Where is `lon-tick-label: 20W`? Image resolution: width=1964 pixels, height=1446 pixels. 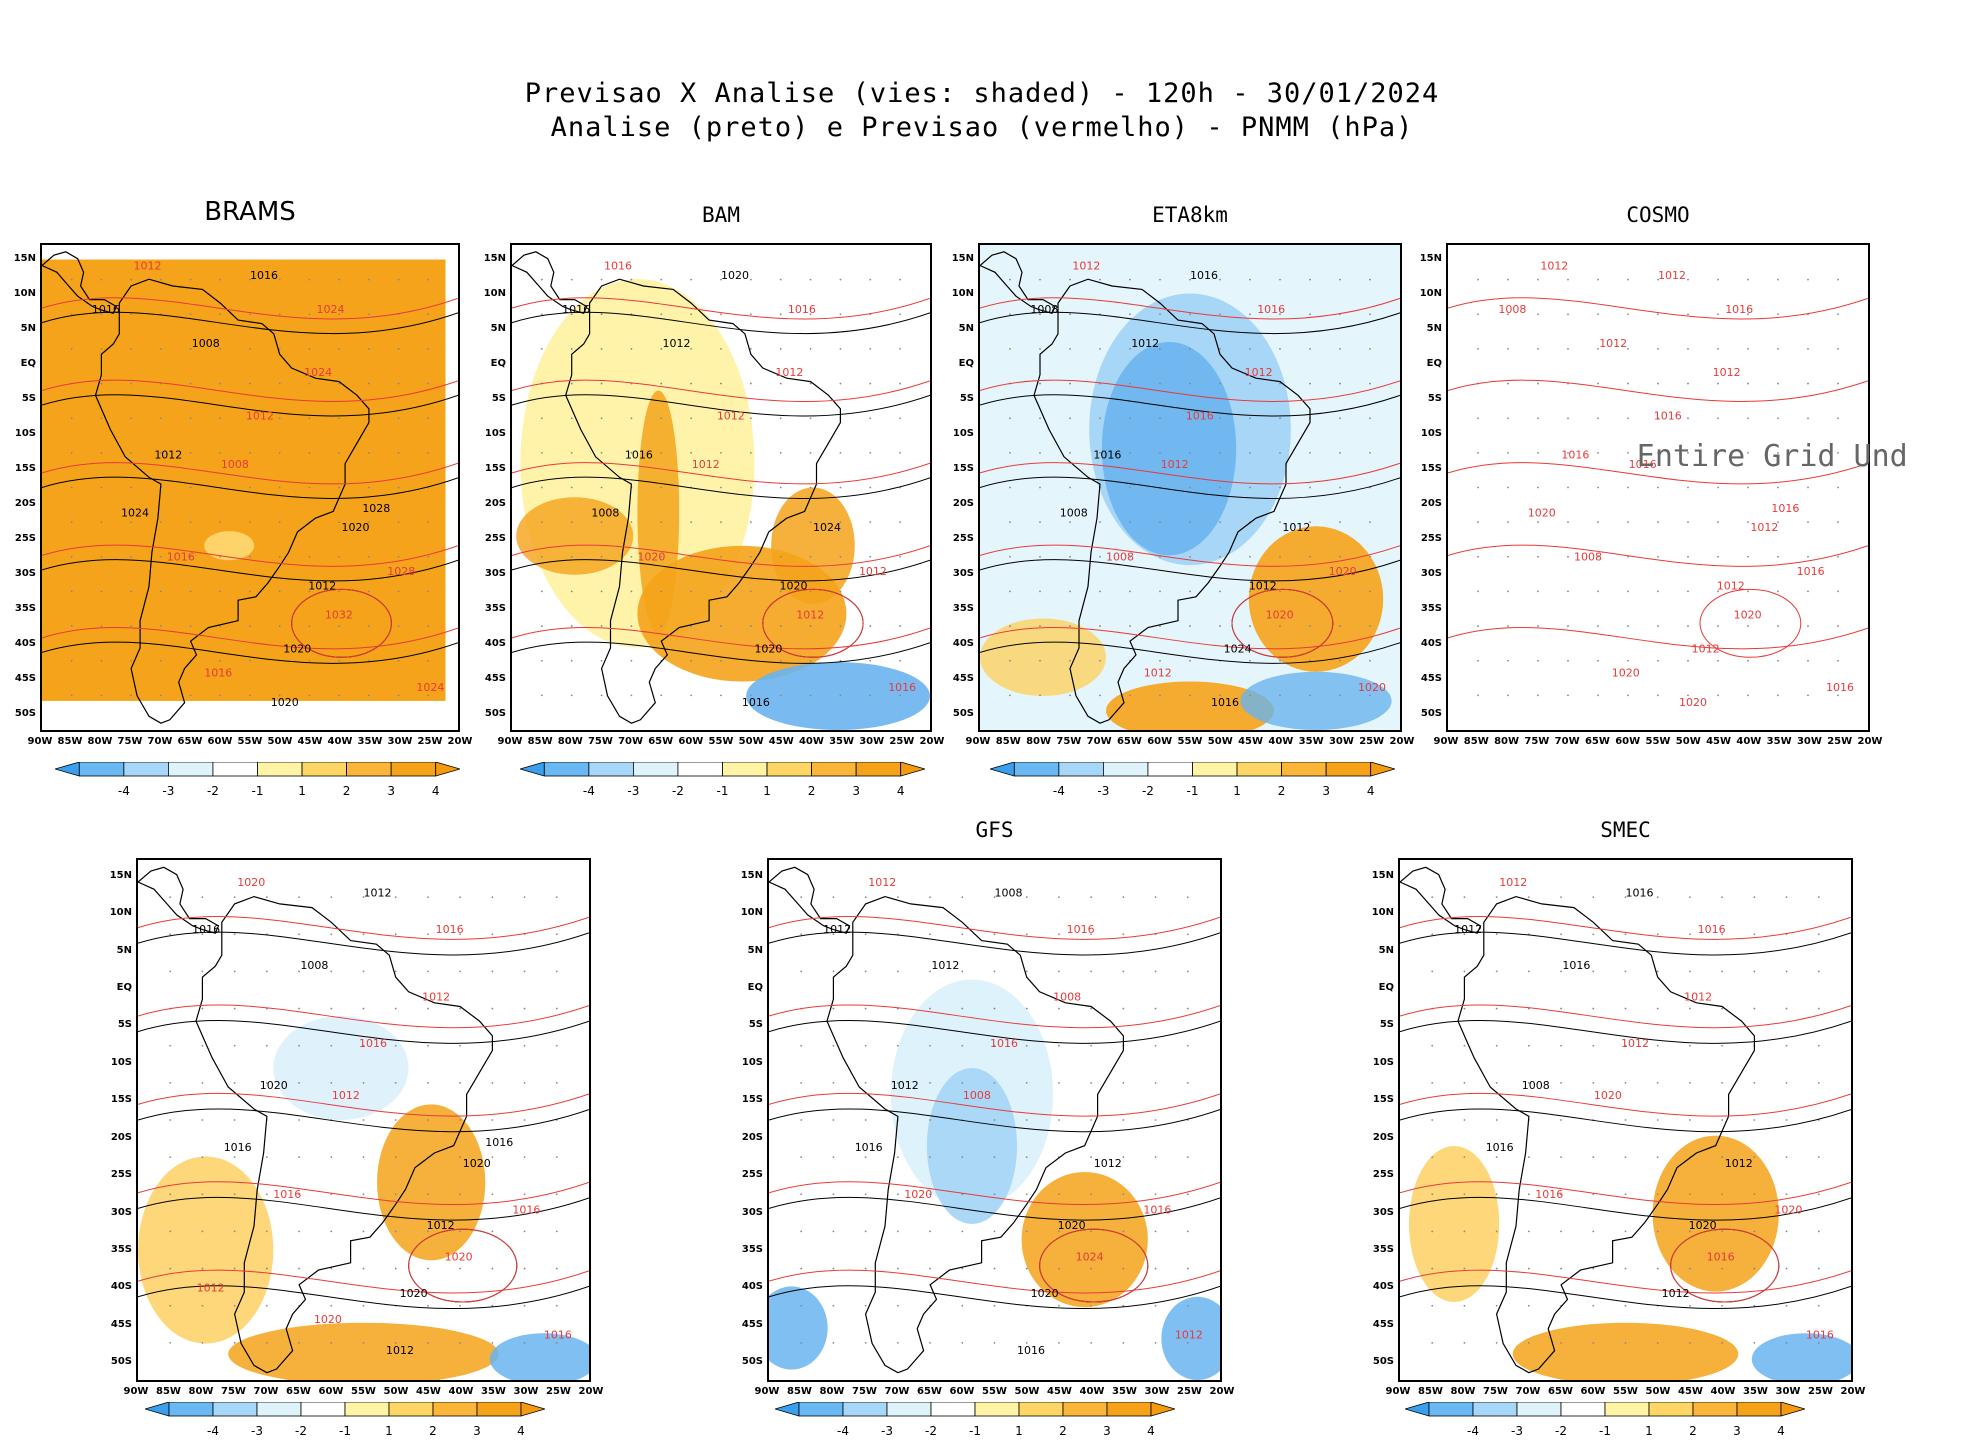
lon-tick-label: 20W is located at coordinates (932, 741).